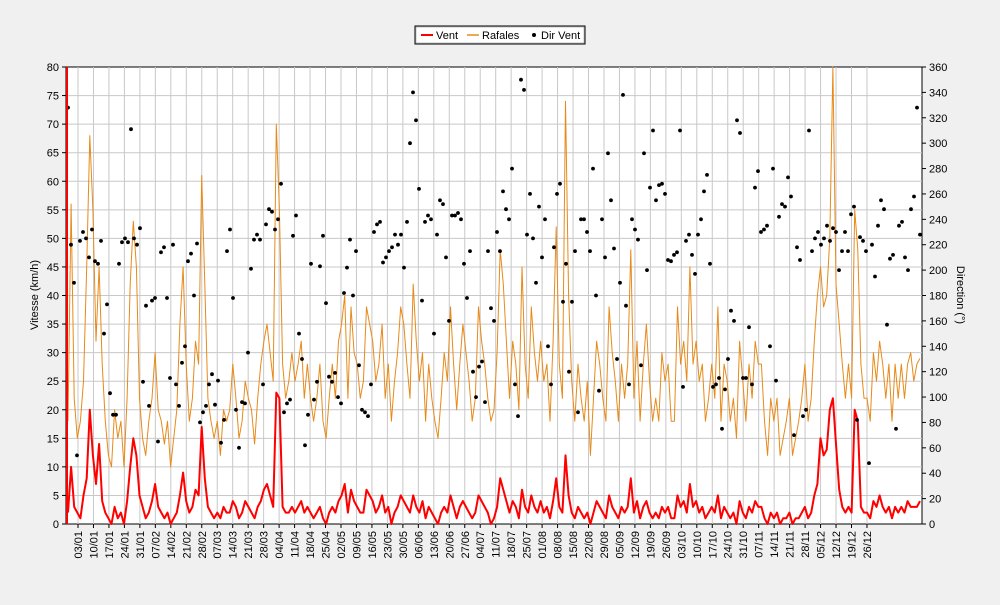 The image size is (1000, 605). Describe the element at coordinates (53, 154) in the screenshot. I see `y-tick-label-left: 65` at that location.